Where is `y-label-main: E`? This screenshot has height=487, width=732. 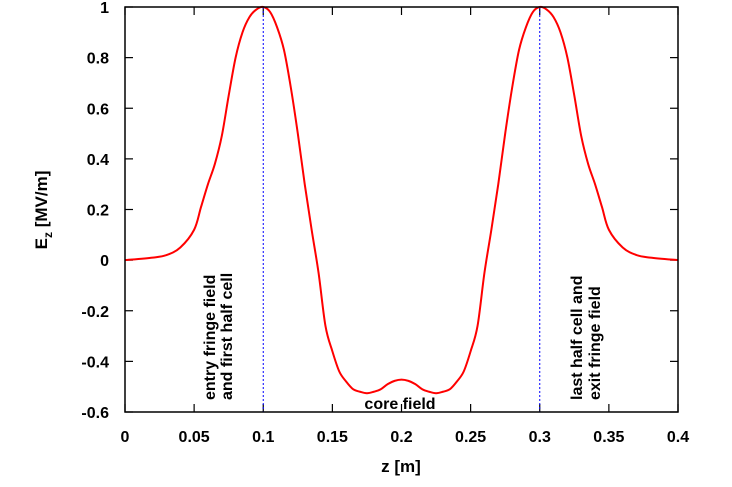
y-label-main: E is located at coordinates (41, 243).